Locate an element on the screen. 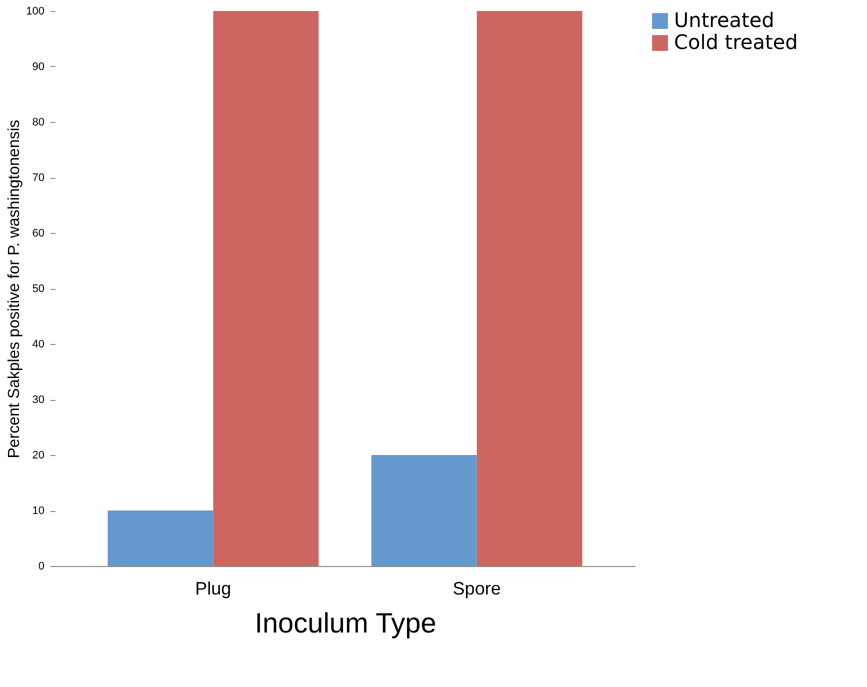 This screenshot has width=867, height=687. y-tick-label: 50 is located at coordinates (38, 289).